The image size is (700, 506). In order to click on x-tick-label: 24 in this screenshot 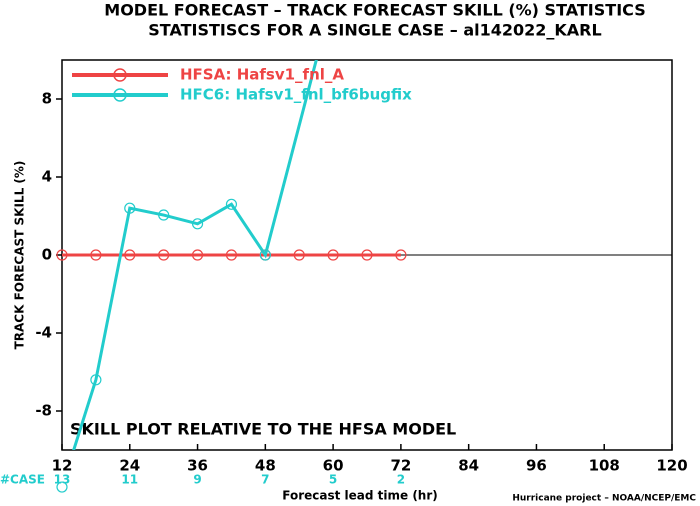, I will do `click(129, 466)`.